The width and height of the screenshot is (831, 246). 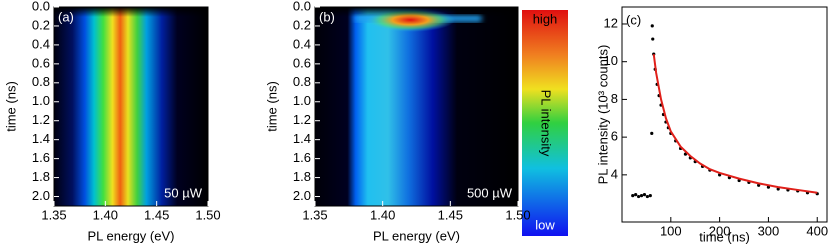 I want to click on colorbar, so click(x=545, y=123).